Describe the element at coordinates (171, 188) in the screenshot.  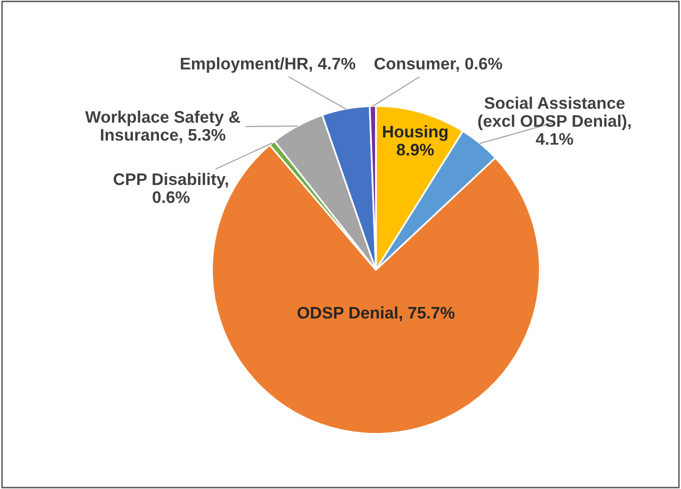
I see `slice-label: CPP Disability, 0.6%` at that location.